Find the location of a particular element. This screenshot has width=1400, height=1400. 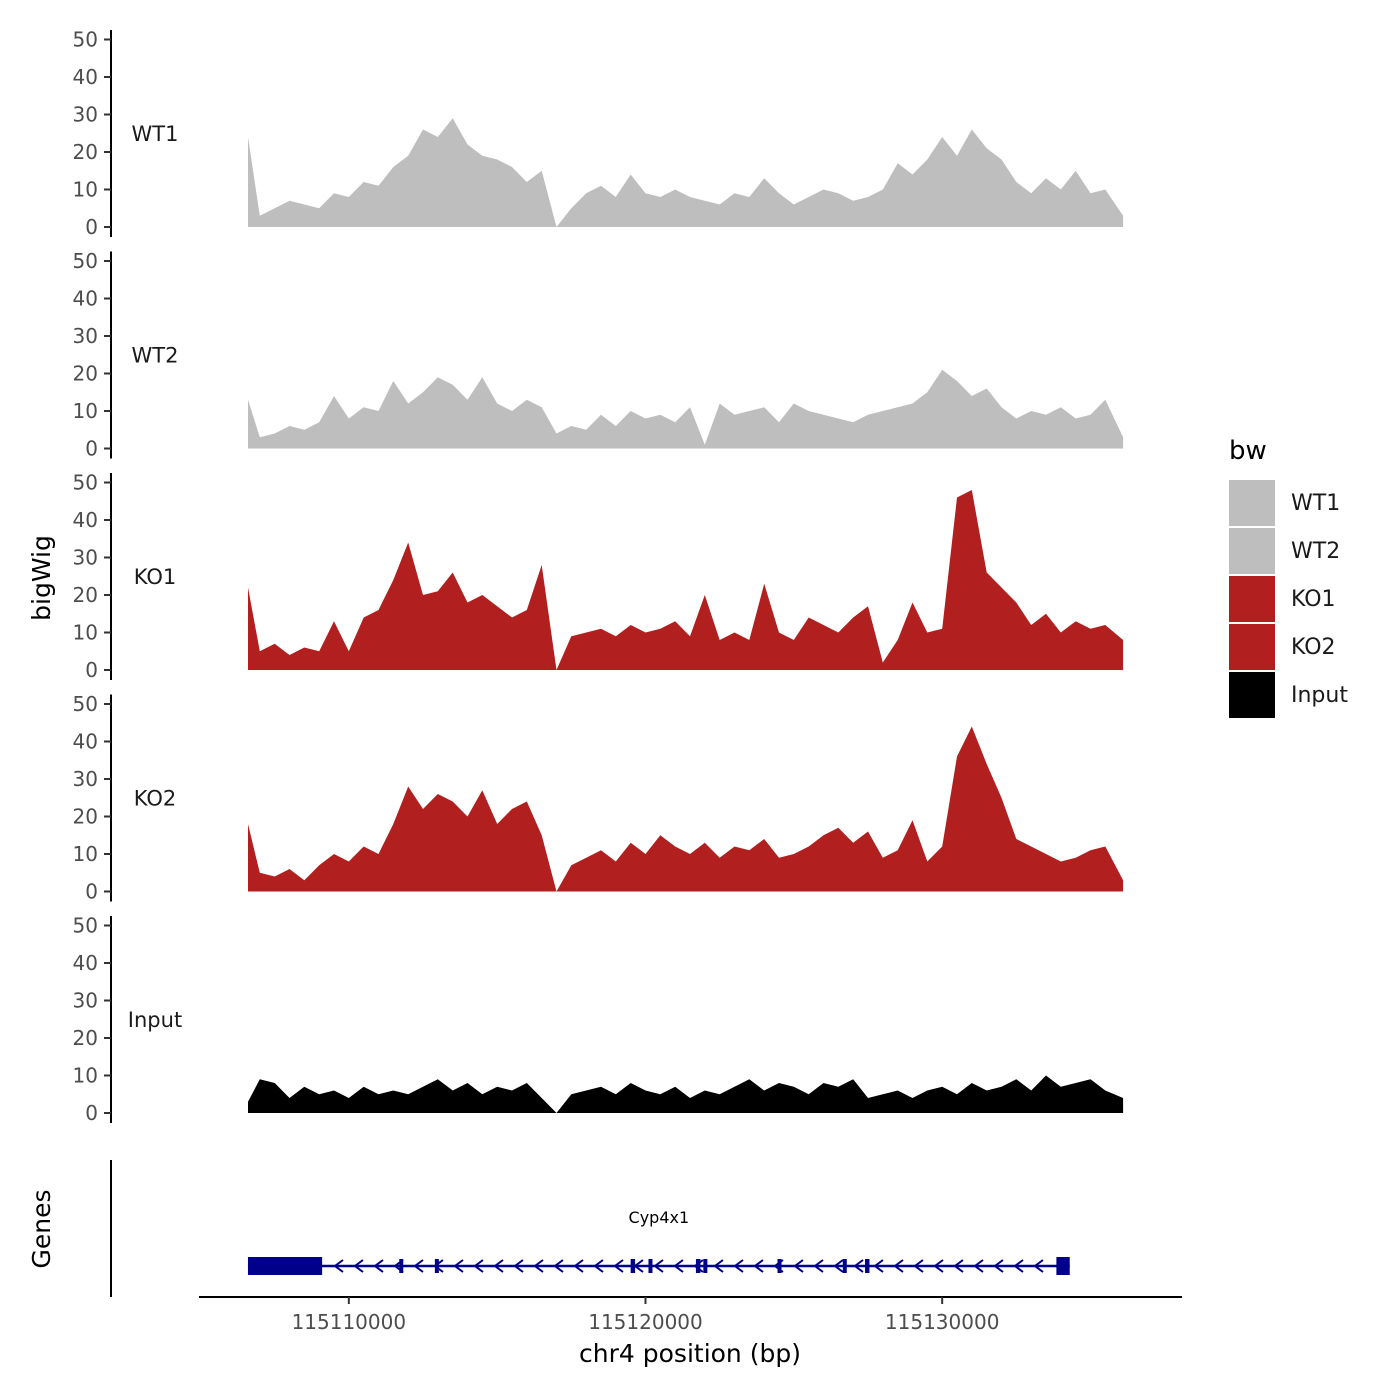

legend: bw WT1 WT2 KO1 KO2 Input is located at coordinates (1288, 577).